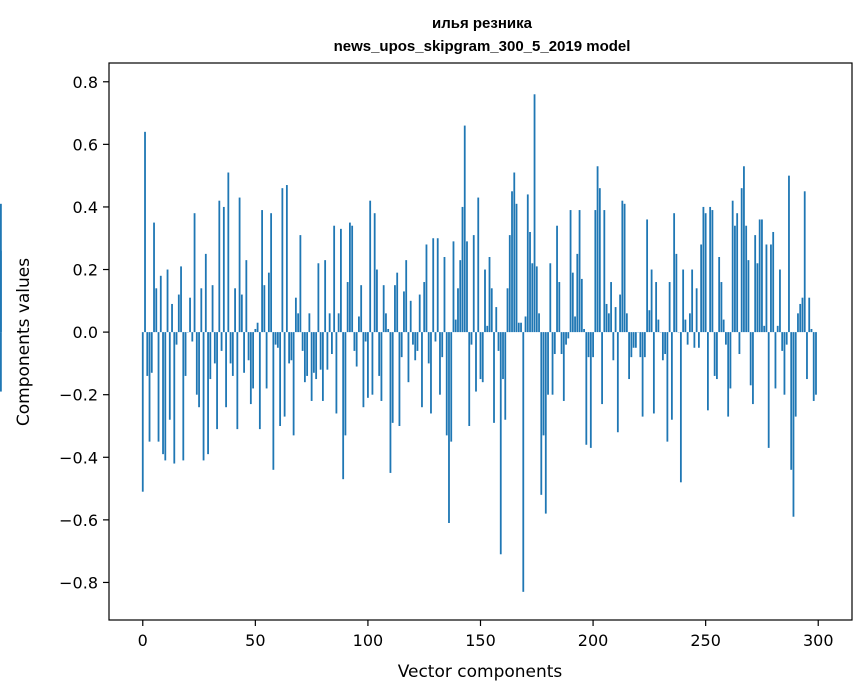  What do you see at coordinates (482, 23) in the screenshot?
I see `chart-title: илья резника` at bounding box center [482, 23].